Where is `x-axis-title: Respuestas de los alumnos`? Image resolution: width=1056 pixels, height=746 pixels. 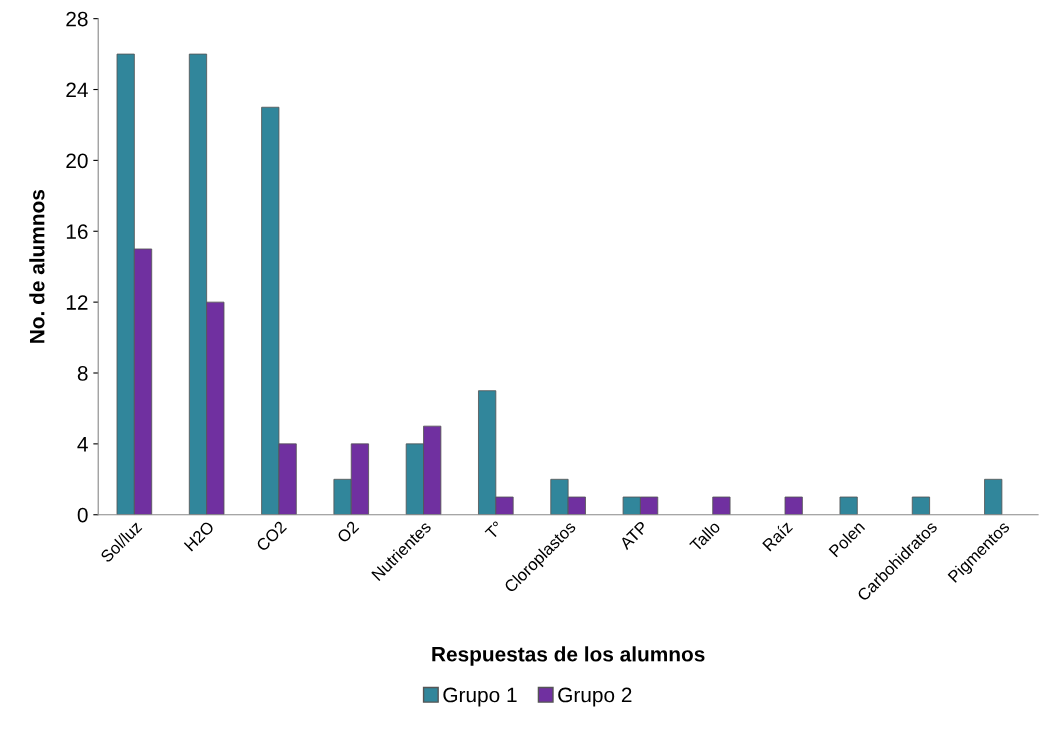
x-axis-title: Respuestas de los alumnos is located at coordinates (568, 656).